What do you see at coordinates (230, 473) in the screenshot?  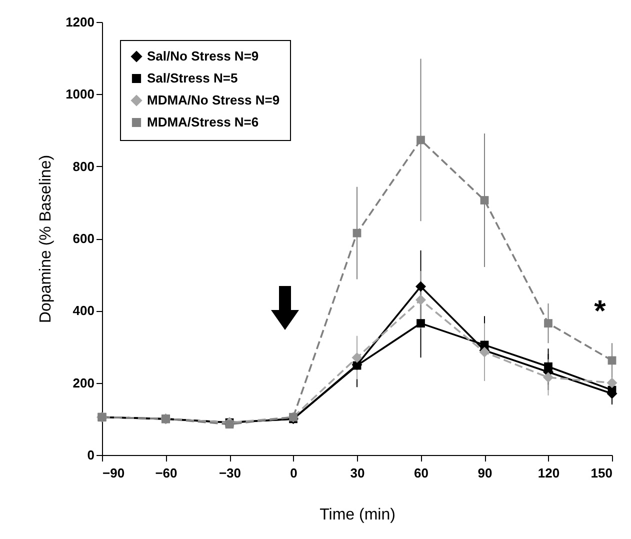 I see `x-tick-label: −30` at bounding box center [230, 473].